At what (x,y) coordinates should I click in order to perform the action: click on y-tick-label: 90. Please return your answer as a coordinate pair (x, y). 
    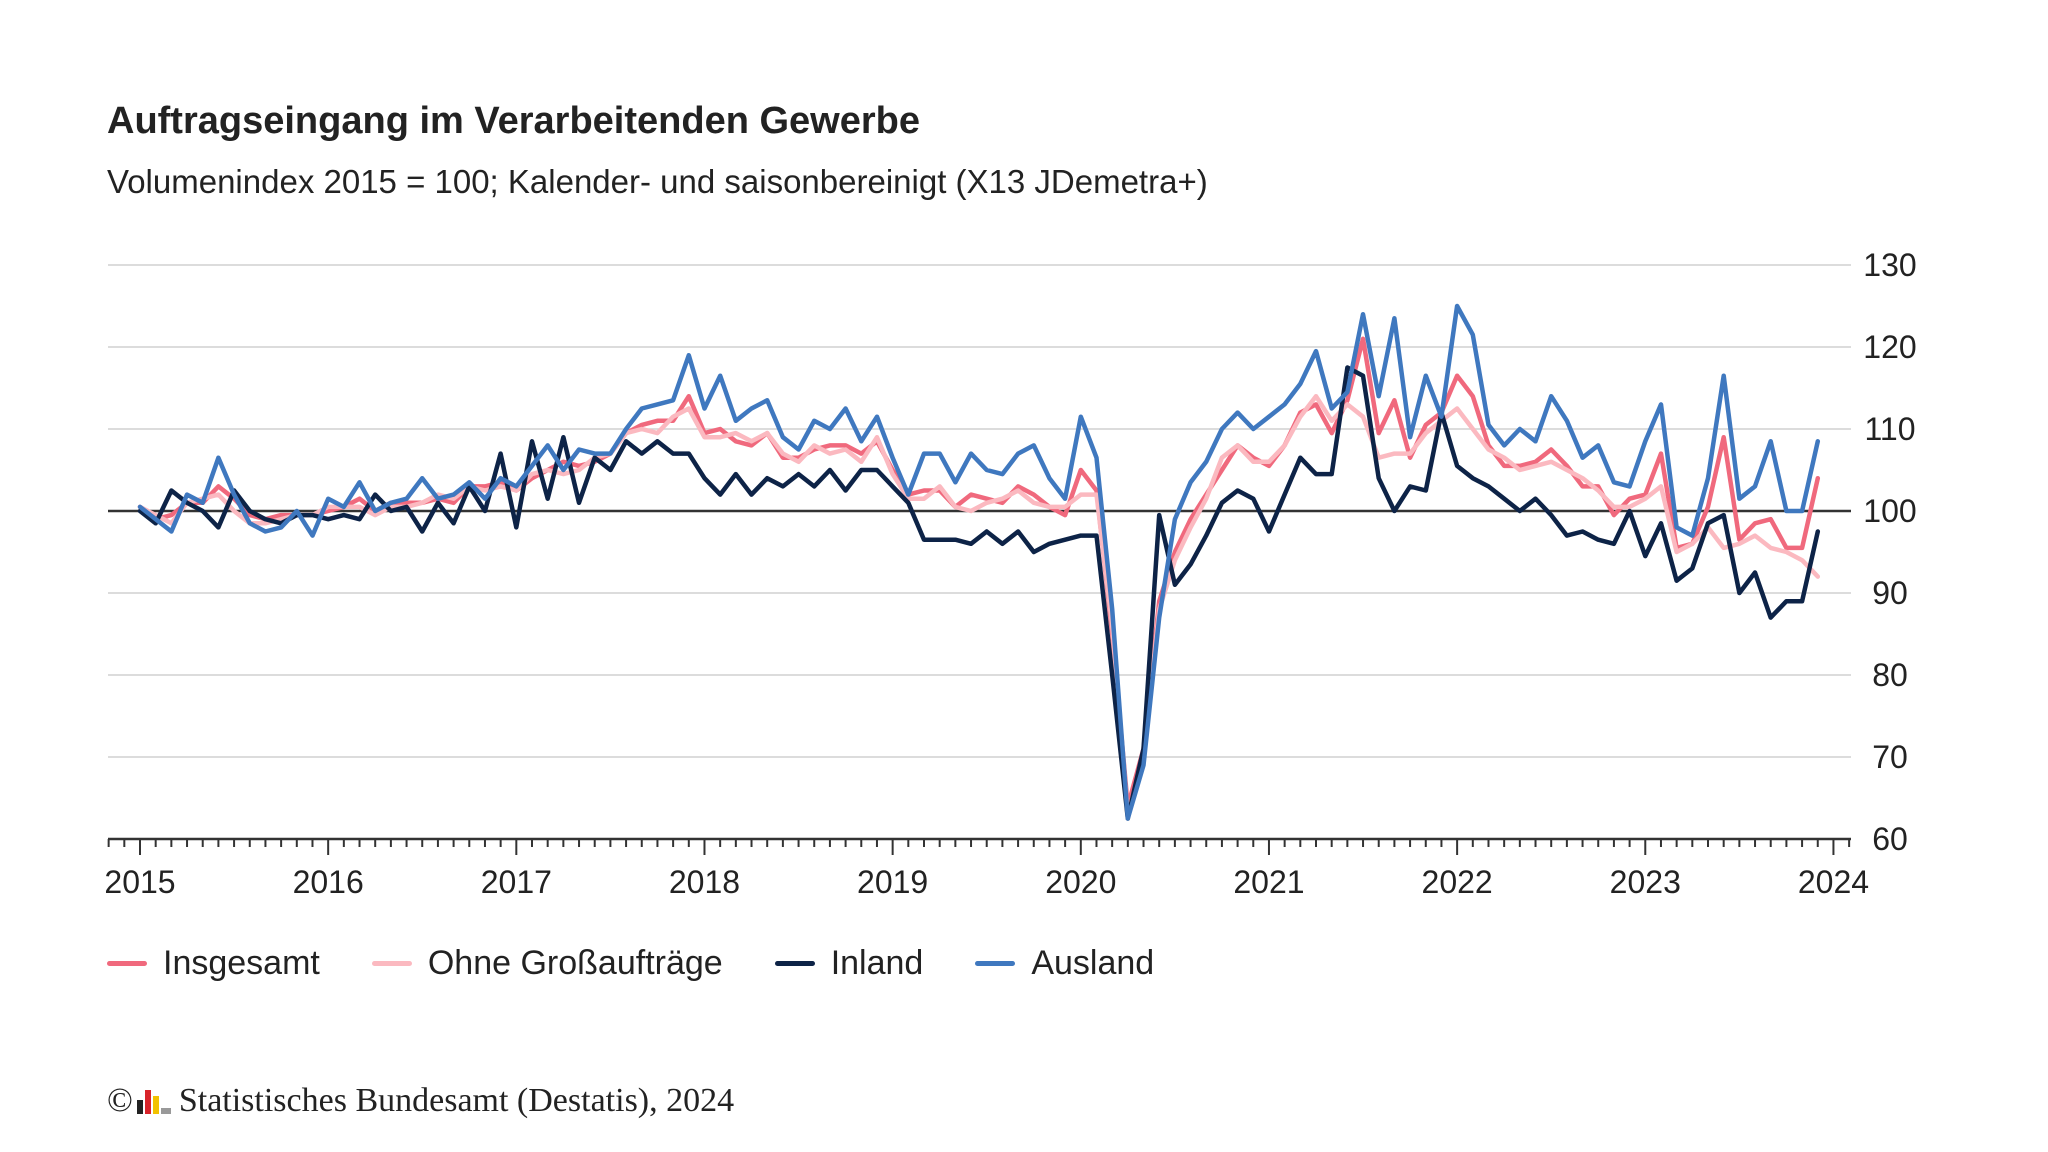
    Looking at the image, I should click on (1890, 593).